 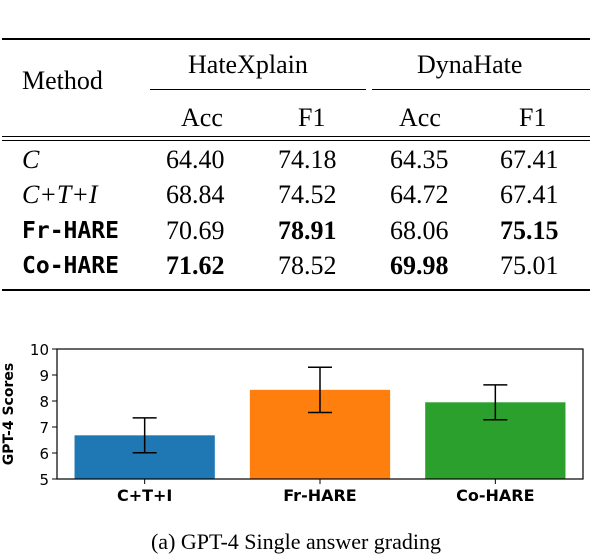 What do you see at coordinates (296, 138) in the screenshot?
I see `header-double-rule` at bounding box center [296, 138].